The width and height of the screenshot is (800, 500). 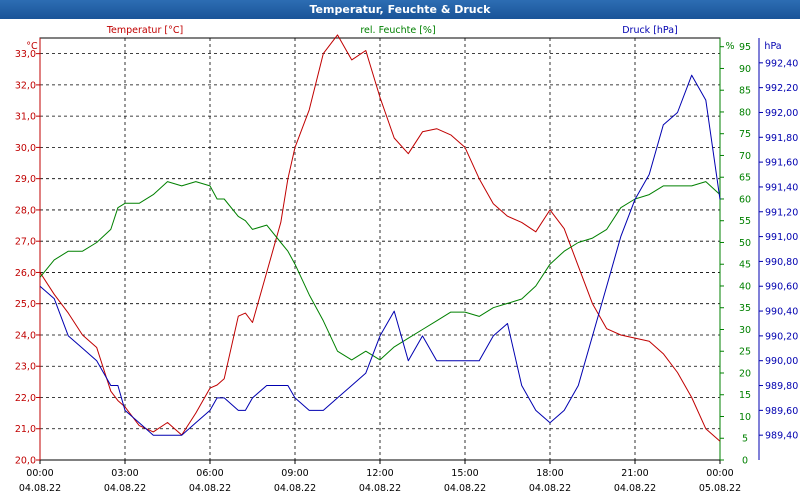 I want to click on pressure-tick-label: 990,40, so click(x=781, y=312).